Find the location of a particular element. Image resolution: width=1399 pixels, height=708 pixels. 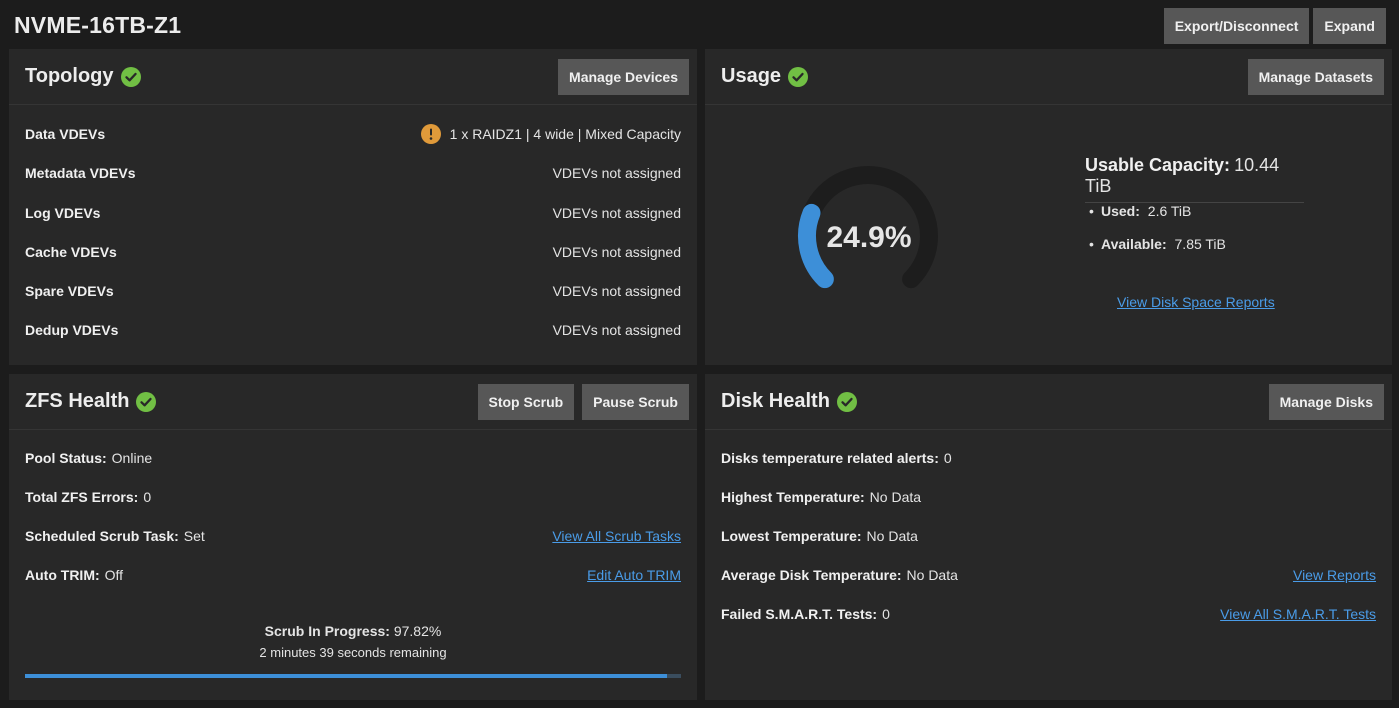

disk-health-header: Disk Health Manage Disks is located at coordinates (1048, 402).